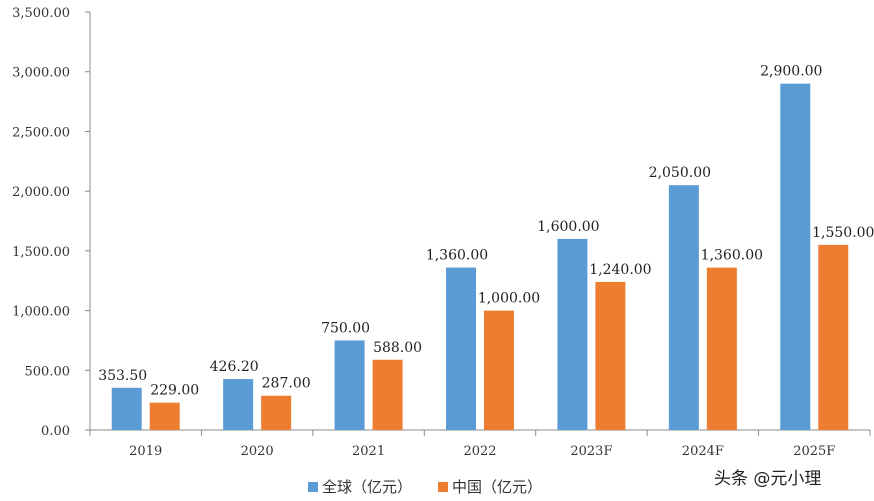 Image resolution: width=874 pixels, height=501 pixels. What do you see at coordinates (345, 328) in the screenshot?
I see `data-label-global: 750.00` at bounding box center [345, 328].